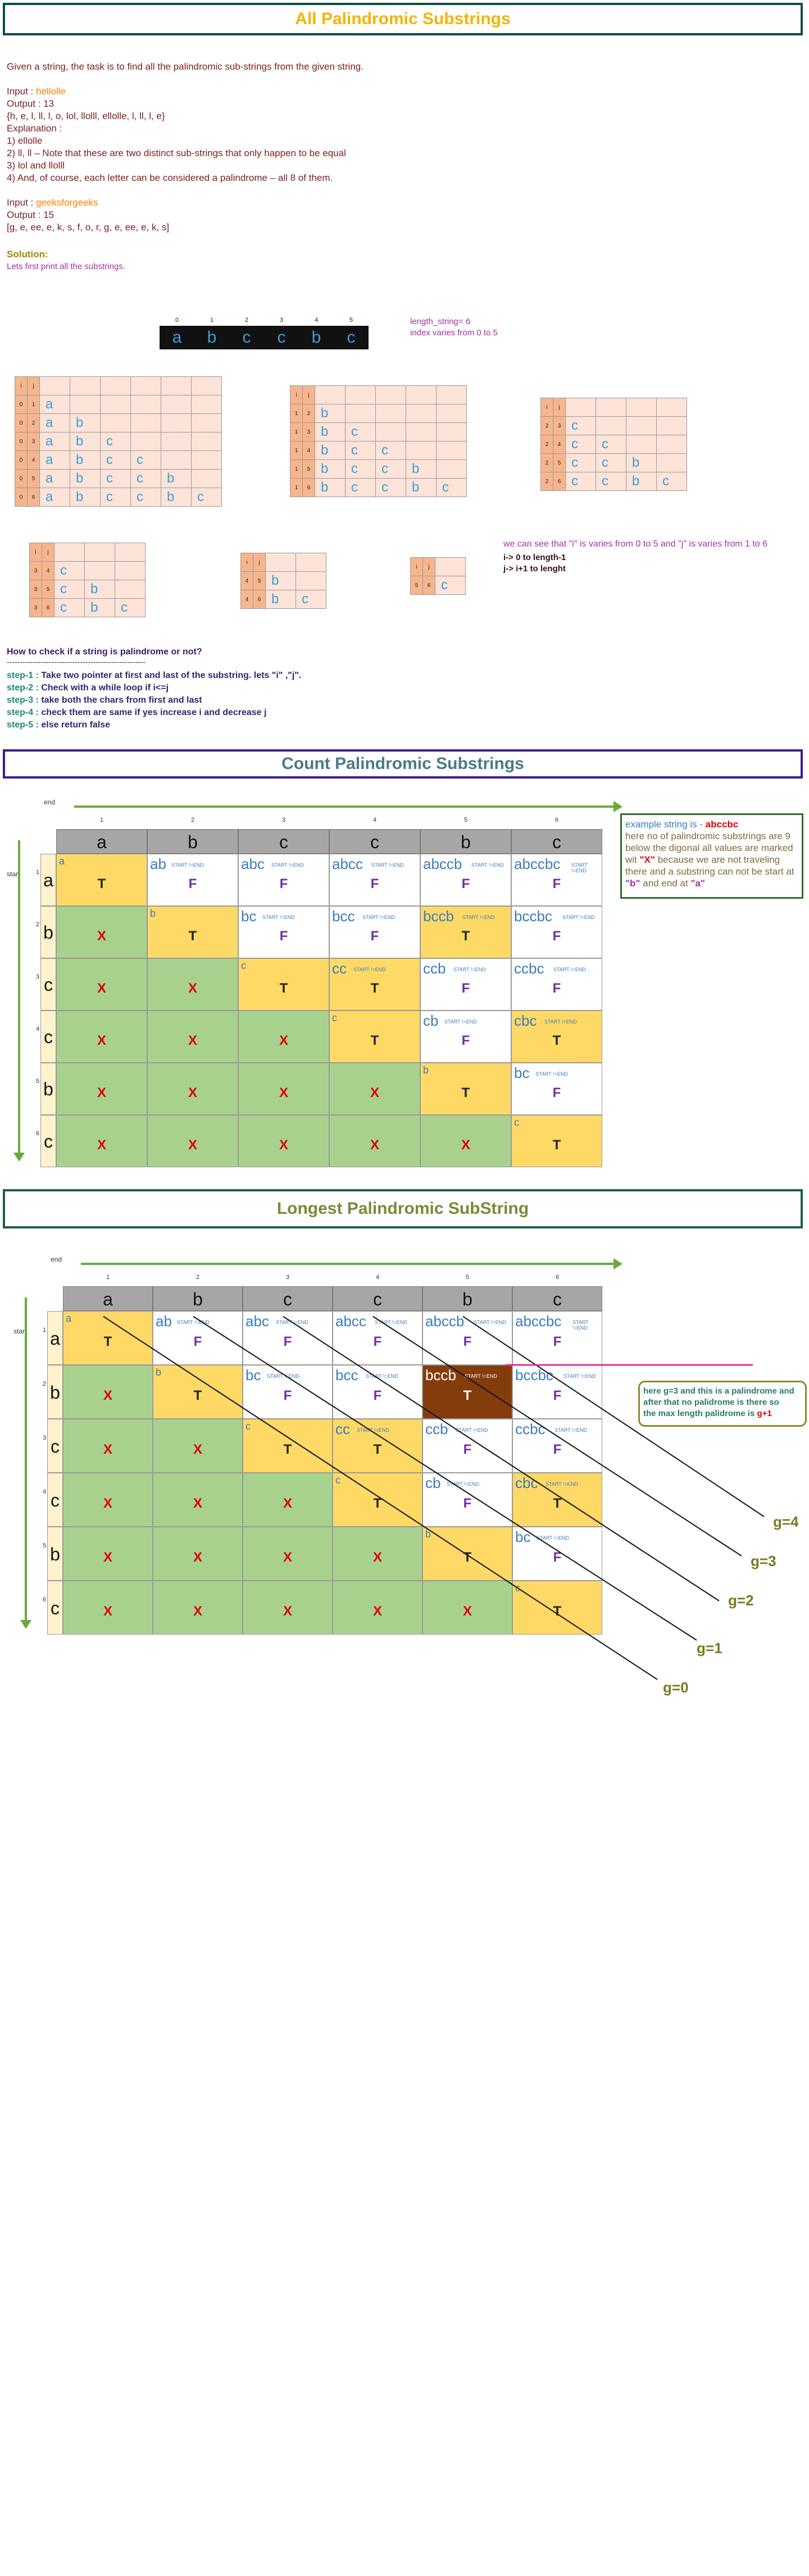 This screenshot has width=809, height=2576. Describe the element at coordinates (193, 820) in the screenshot. I see `col-number: 2` at that location.